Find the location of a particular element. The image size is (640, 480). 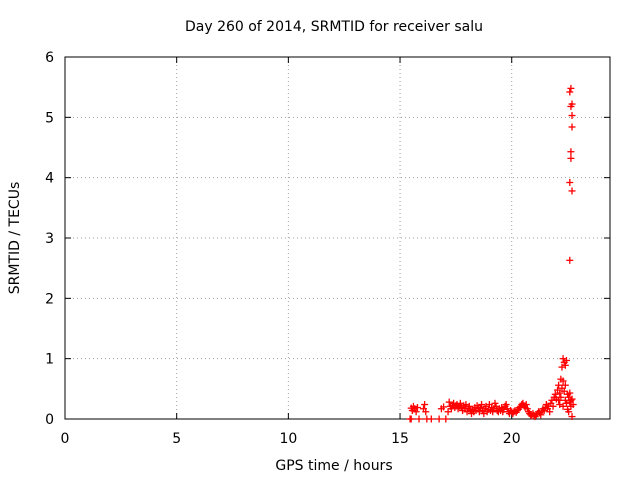

y-tick-label: 5 is located at coordinates (49, 118).